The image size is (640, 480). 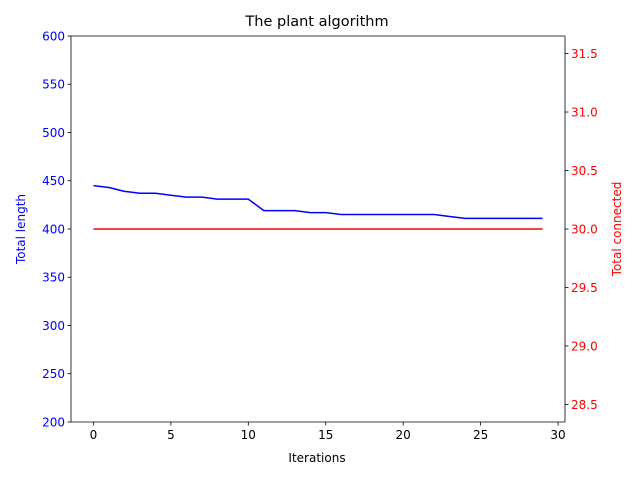 I want to click on x-tick-label: 10, so click(x=248, y=435).